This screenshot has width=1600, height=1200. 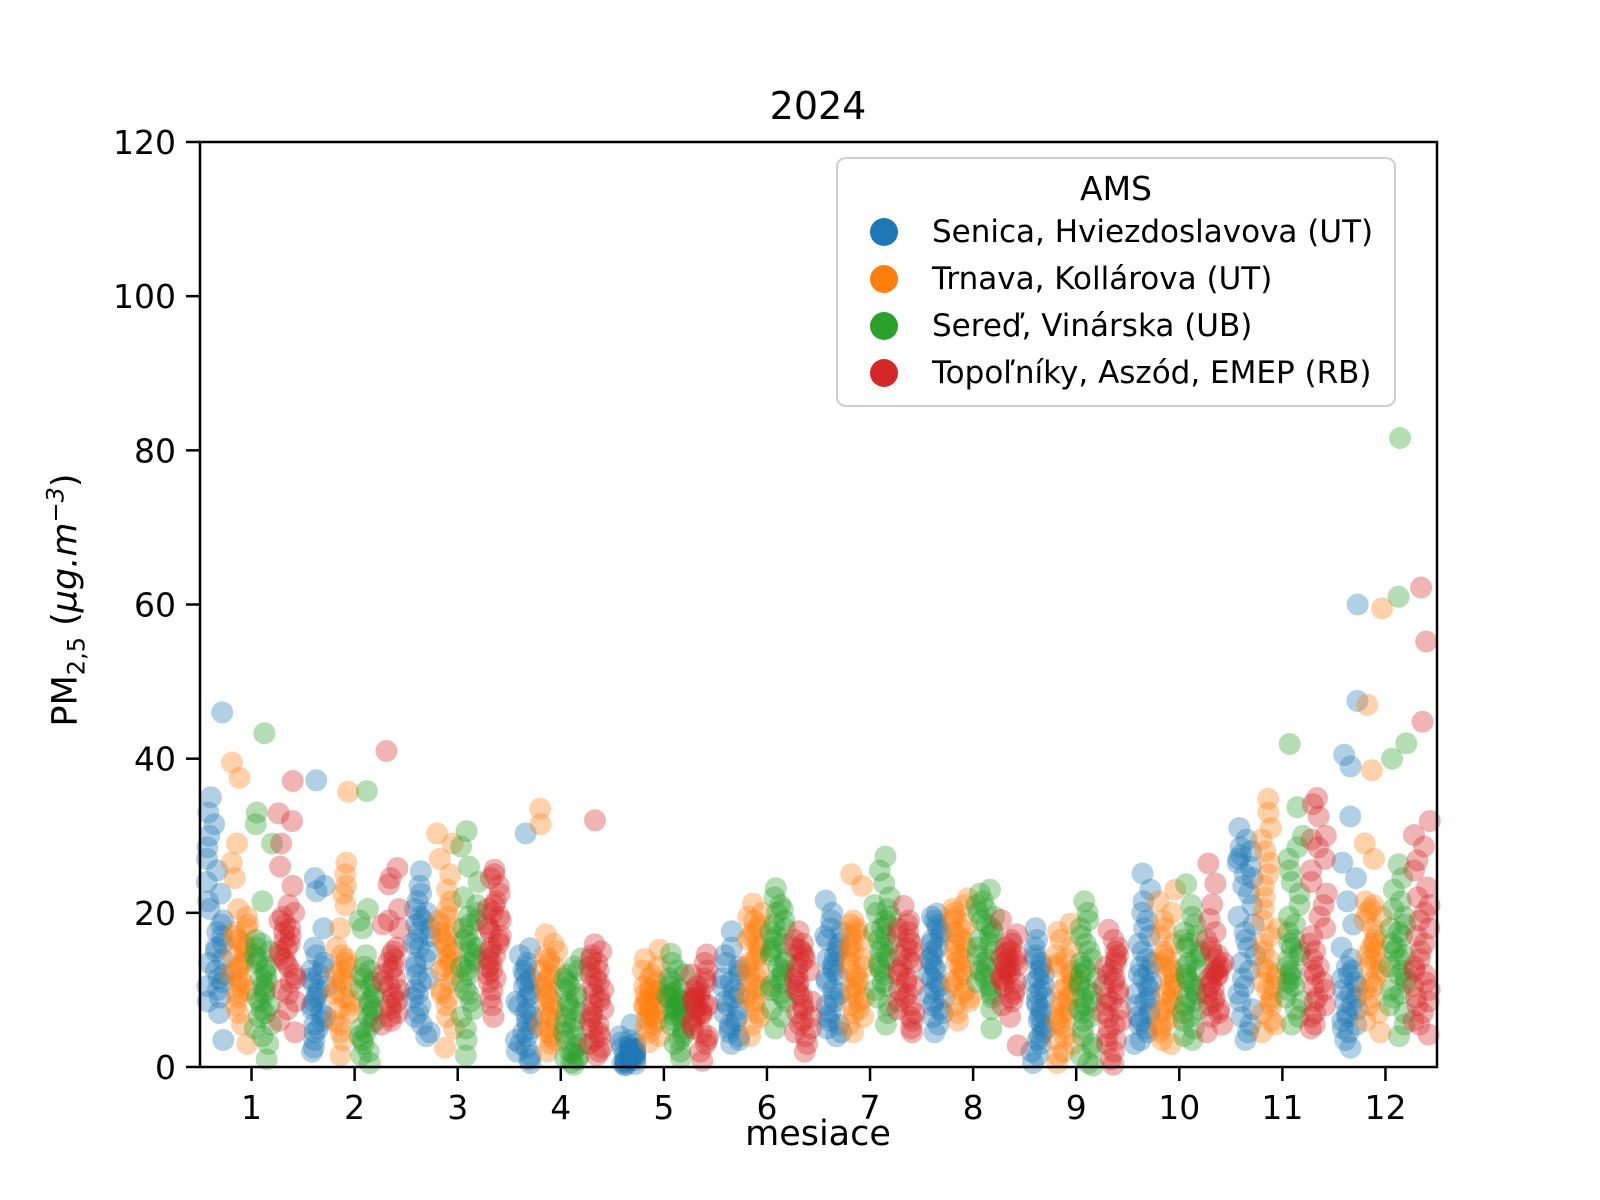 I want to click on y-tick-label: 20, so click(x=155, y=913).